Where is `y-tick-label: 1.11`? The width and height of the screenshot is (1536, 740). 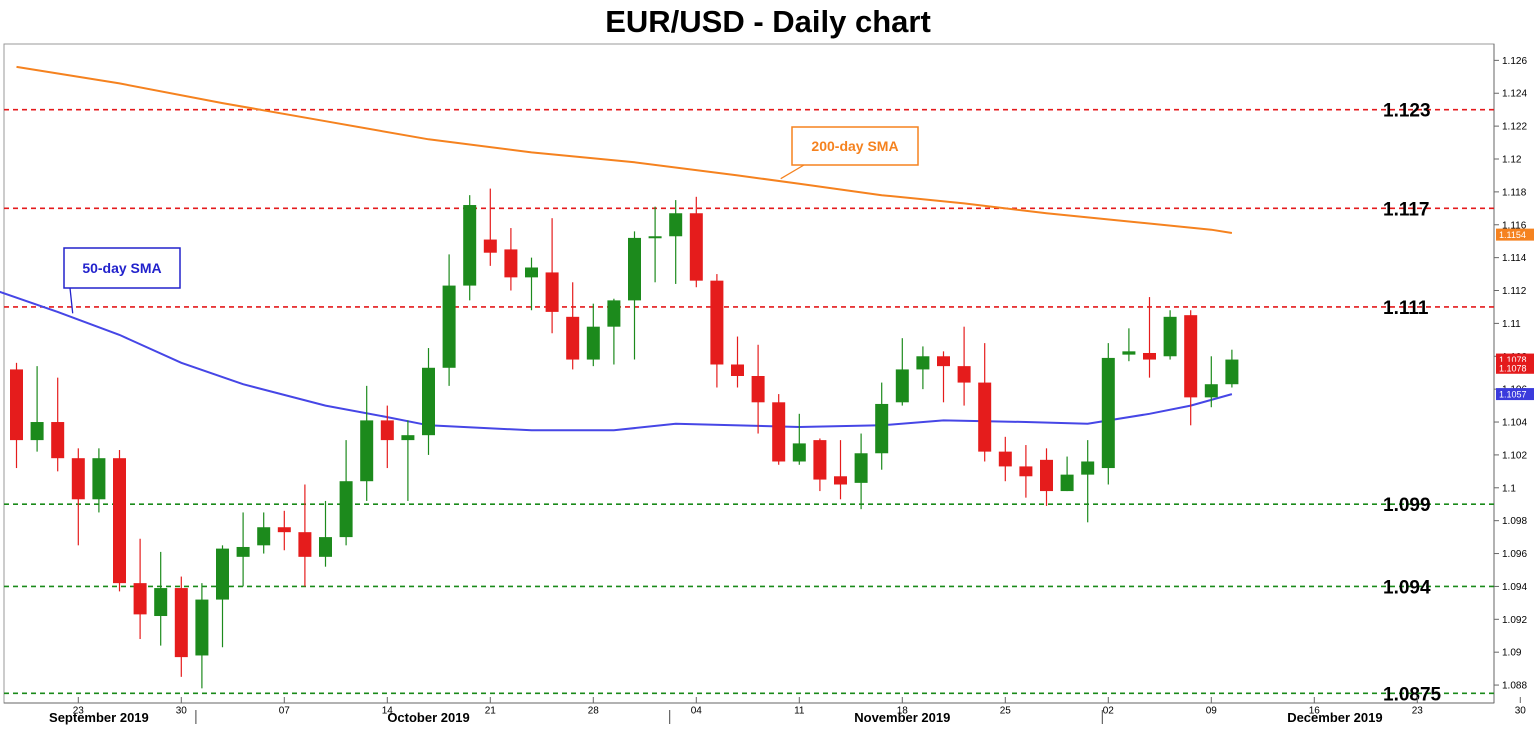 y-tick-label: 1.11 is located at coordinates (1511, 324).